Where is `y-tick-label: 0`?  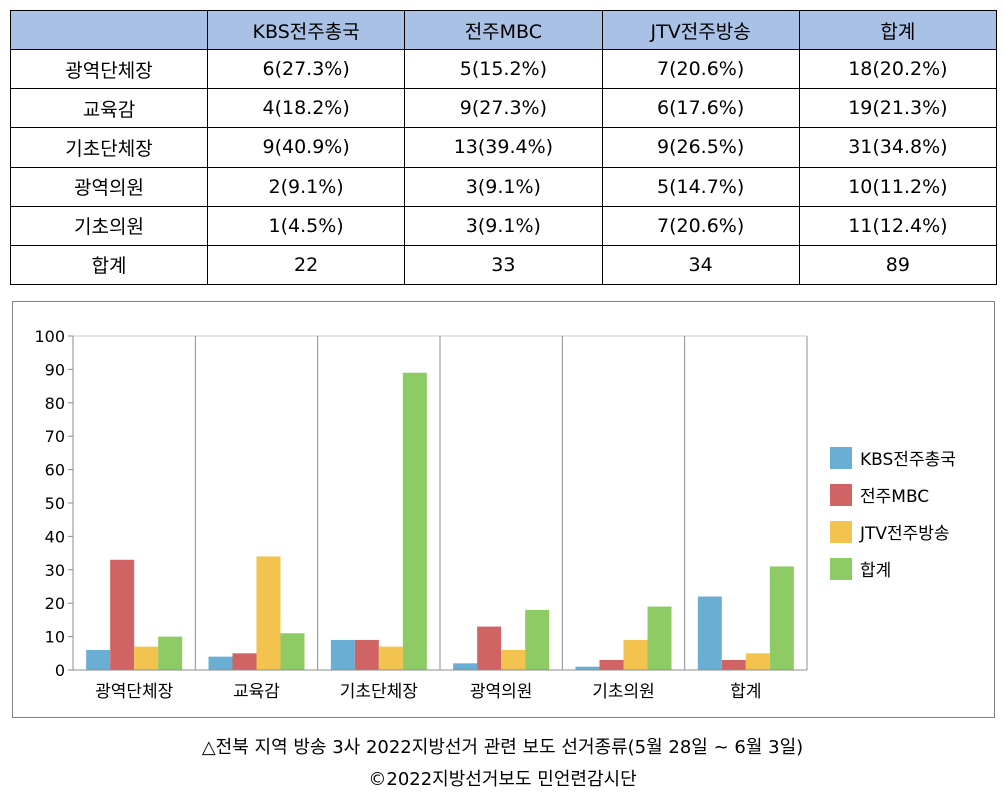
y-tick-label: 0 is located at coordinates (60, 670).